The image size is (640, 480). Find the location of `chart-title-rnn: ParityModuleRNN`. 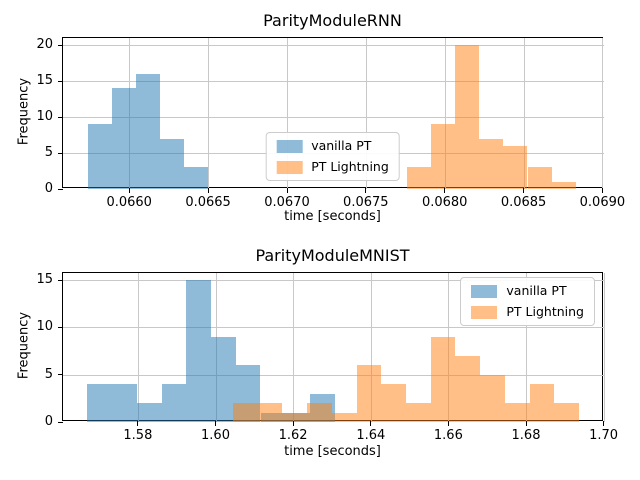

chart-title-rnn: ParityModuleRNN is located at coordinates (332, 20).